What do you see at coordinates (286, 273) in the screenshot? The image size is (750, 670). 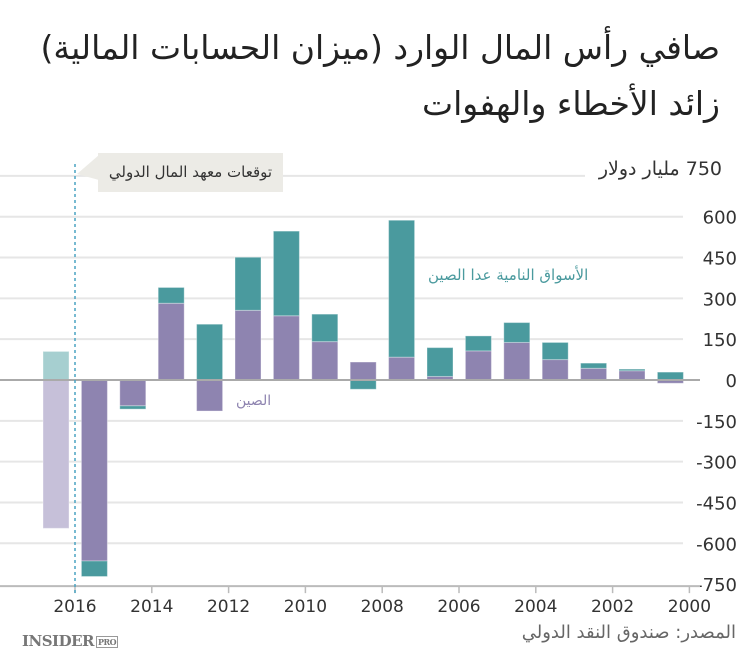 I see `bar-others-2011` at bounding box center [286, 273].